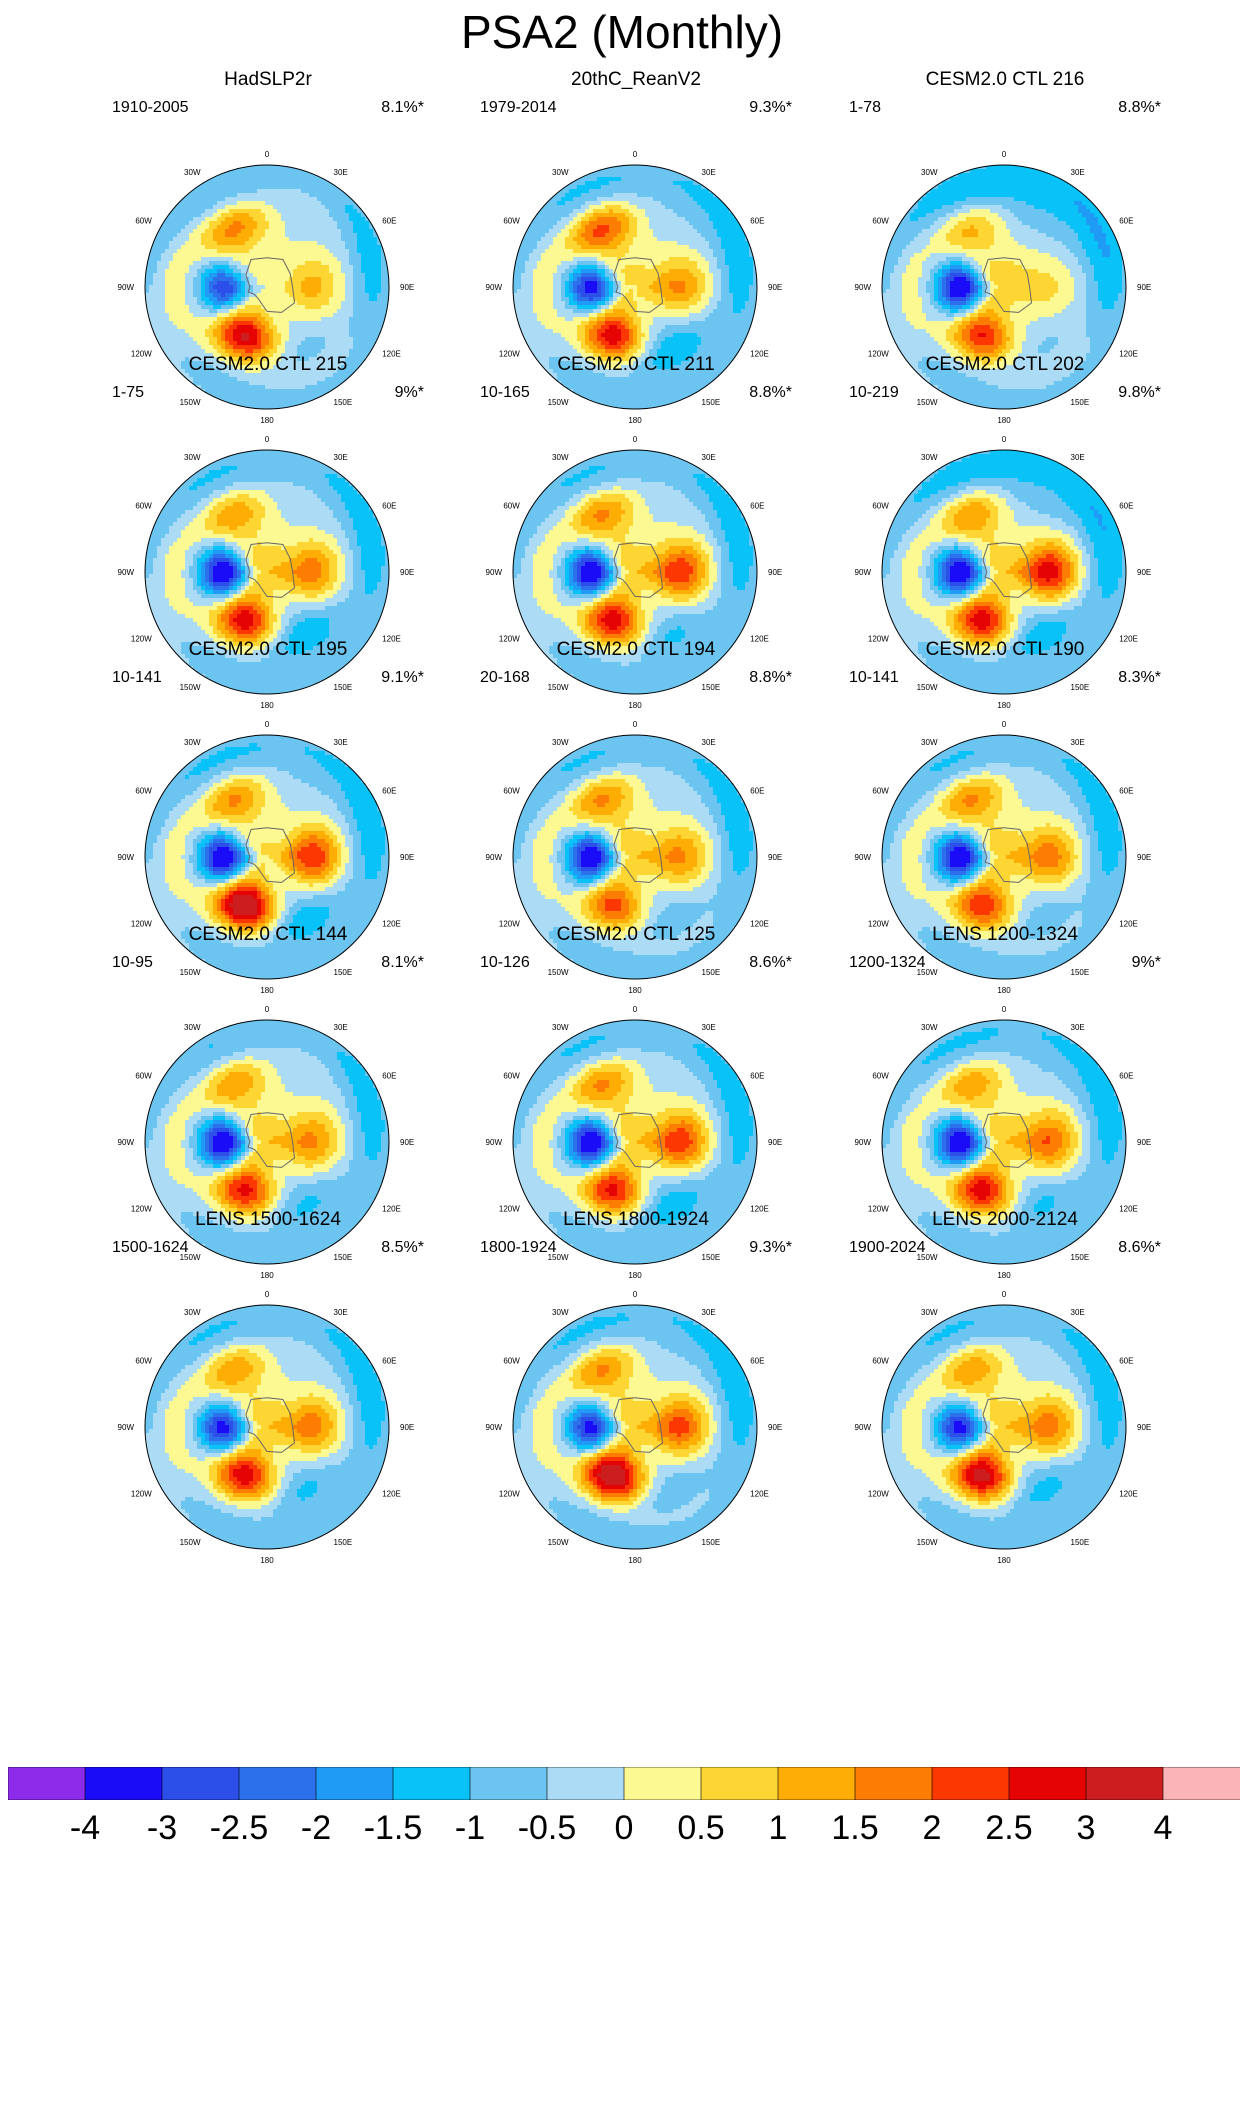 This screenshot has width=1244, height=2110. Describe the element at coordinates (770, 1248) in the screenshot. I see `panel-variance: 9.3%*` at that location.